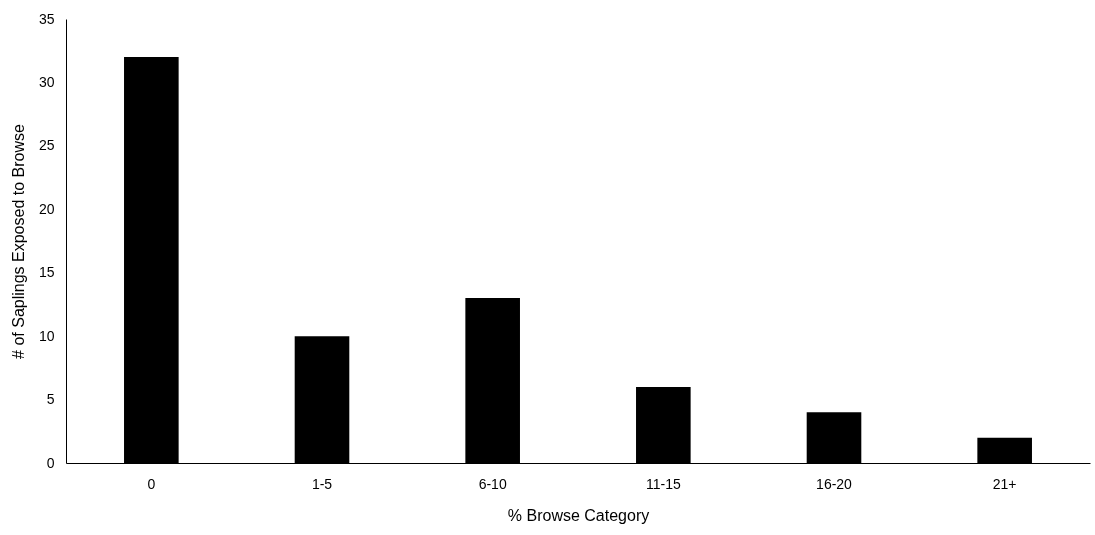  Describe the element at coordinates (46, 272) in the screenshot. I see `y-tick-label: 15` at that location.